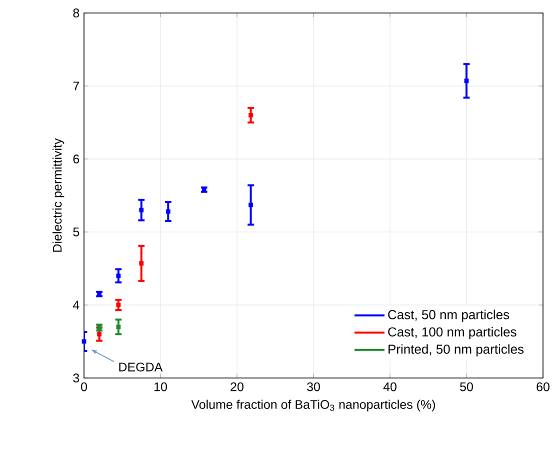 This screenshot has width=557, height=456. Describe the element at coordinates (76, 378) in the screenshot. I see `y-tick-label: 3` at that location.